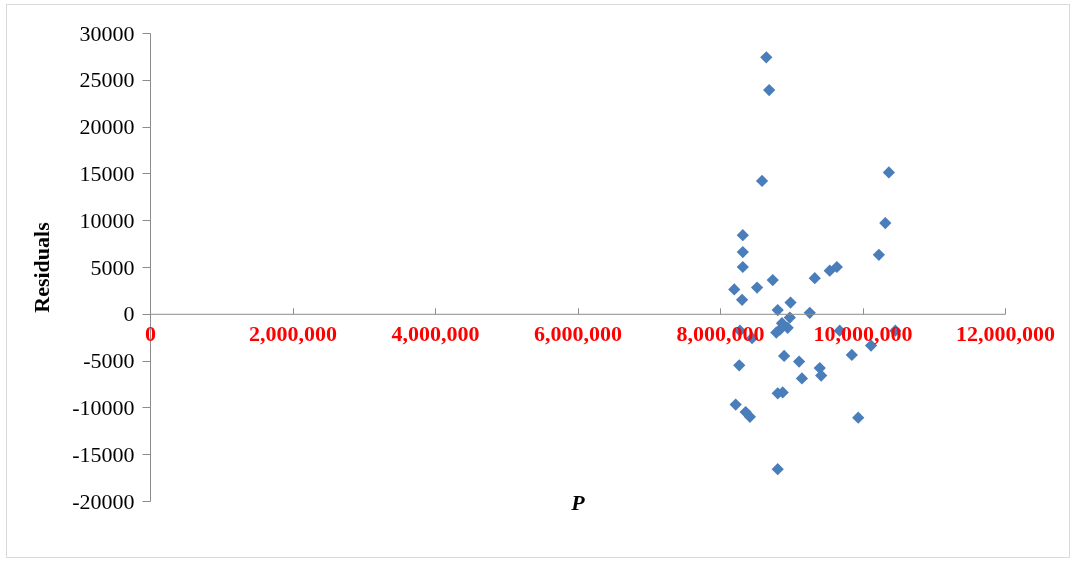 This screenshot has height=564, width=1076. What do you see at coordinates (103, 501) in the screenshot?
I see `y-tick-label: -20000` at bounding box center [103, 501].